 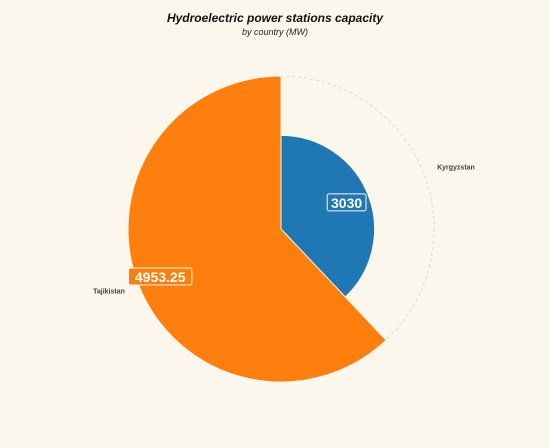 What do you see at coordinates (275, 18) in the screenshot?
I see `chart-title: Hydroelectric power stations capacity` at bounding box center [275, 18].